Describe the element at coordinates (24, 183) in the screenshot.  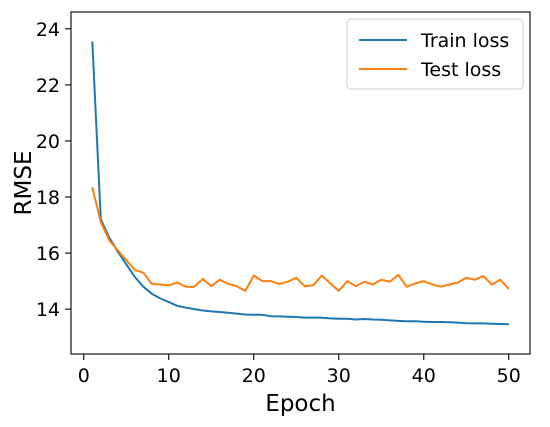
I see `y-axis-label: RMSE` at that location.